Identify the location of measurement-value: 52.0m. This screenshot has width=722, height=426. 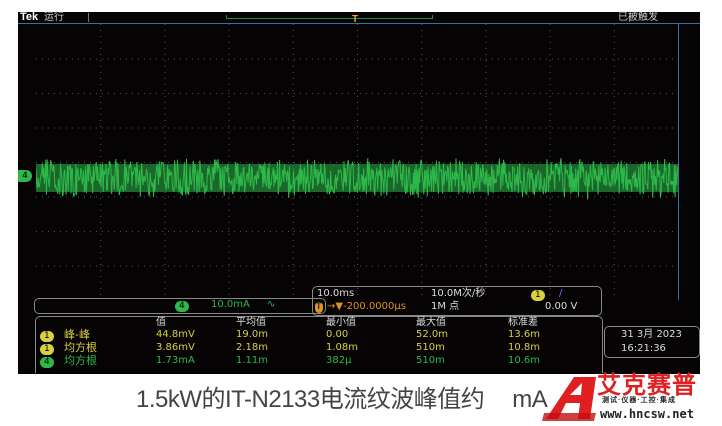
(432, 335).